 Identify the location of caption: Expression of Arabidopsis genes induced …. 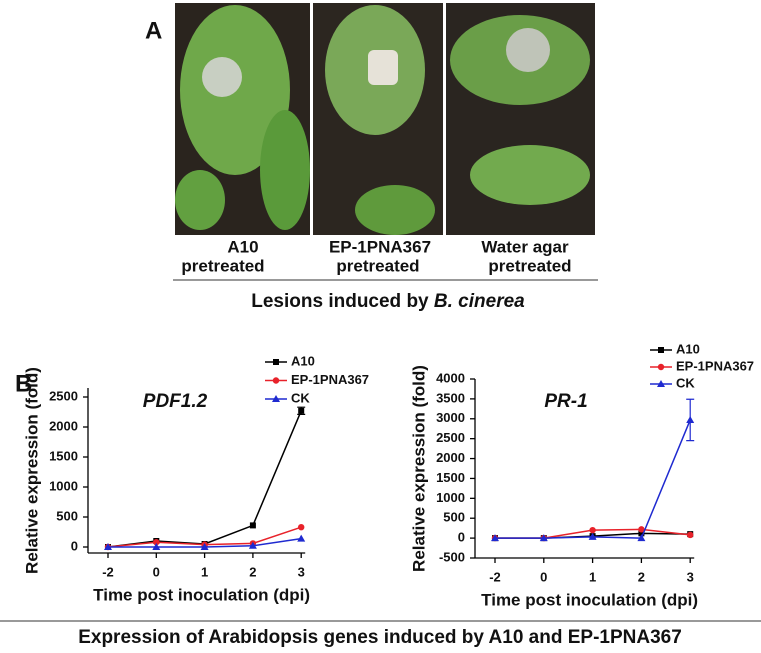
(380, 637).